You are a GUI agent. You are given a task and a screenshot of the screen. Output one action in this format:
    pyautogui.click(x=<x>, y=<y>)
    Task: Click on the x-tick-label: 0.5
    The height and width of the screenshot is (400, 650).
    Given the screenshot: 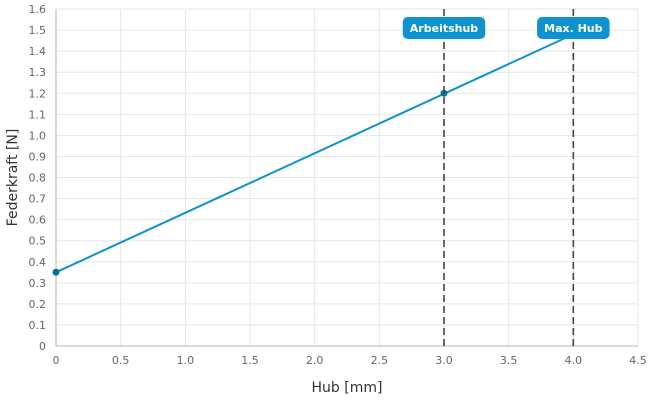 What is the action you would take?
    pyautogui.click(x=121, y=360)
    